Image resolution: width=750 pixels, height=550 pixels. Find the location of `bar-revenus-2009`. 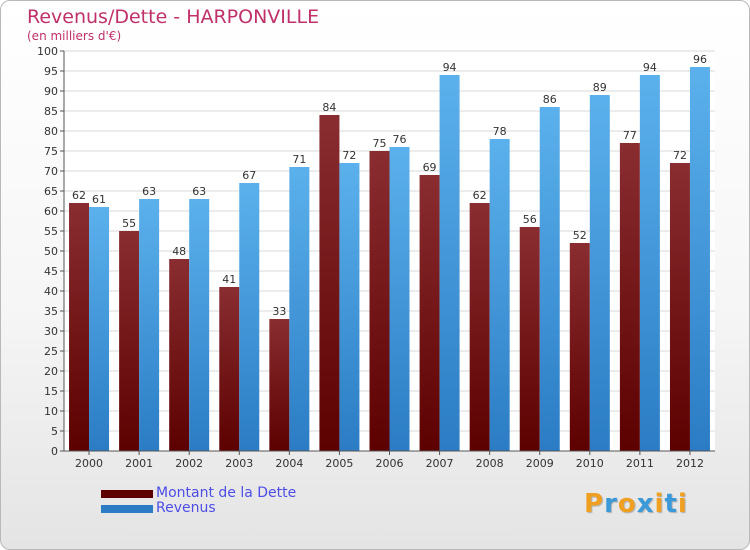

bar-revenus-2009 is located at coordinates (549, 279).